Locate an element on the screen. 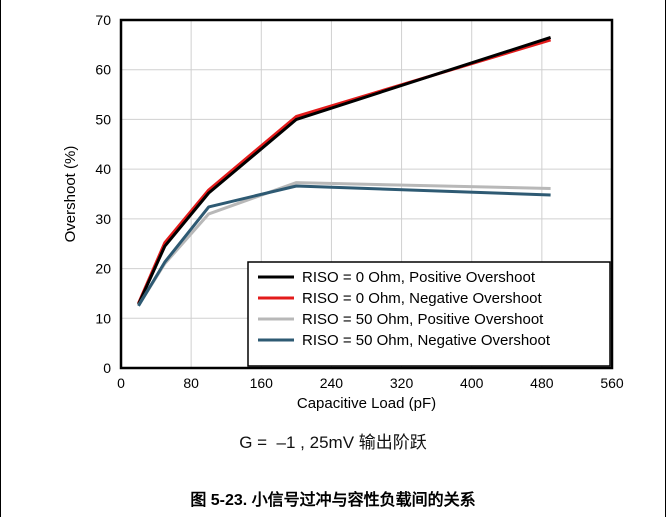 The height and width of the screenshot is (518, 667). legend-label: RISO = 0 Ohm, Negative Overshoot is located at coordinates (422, 298).